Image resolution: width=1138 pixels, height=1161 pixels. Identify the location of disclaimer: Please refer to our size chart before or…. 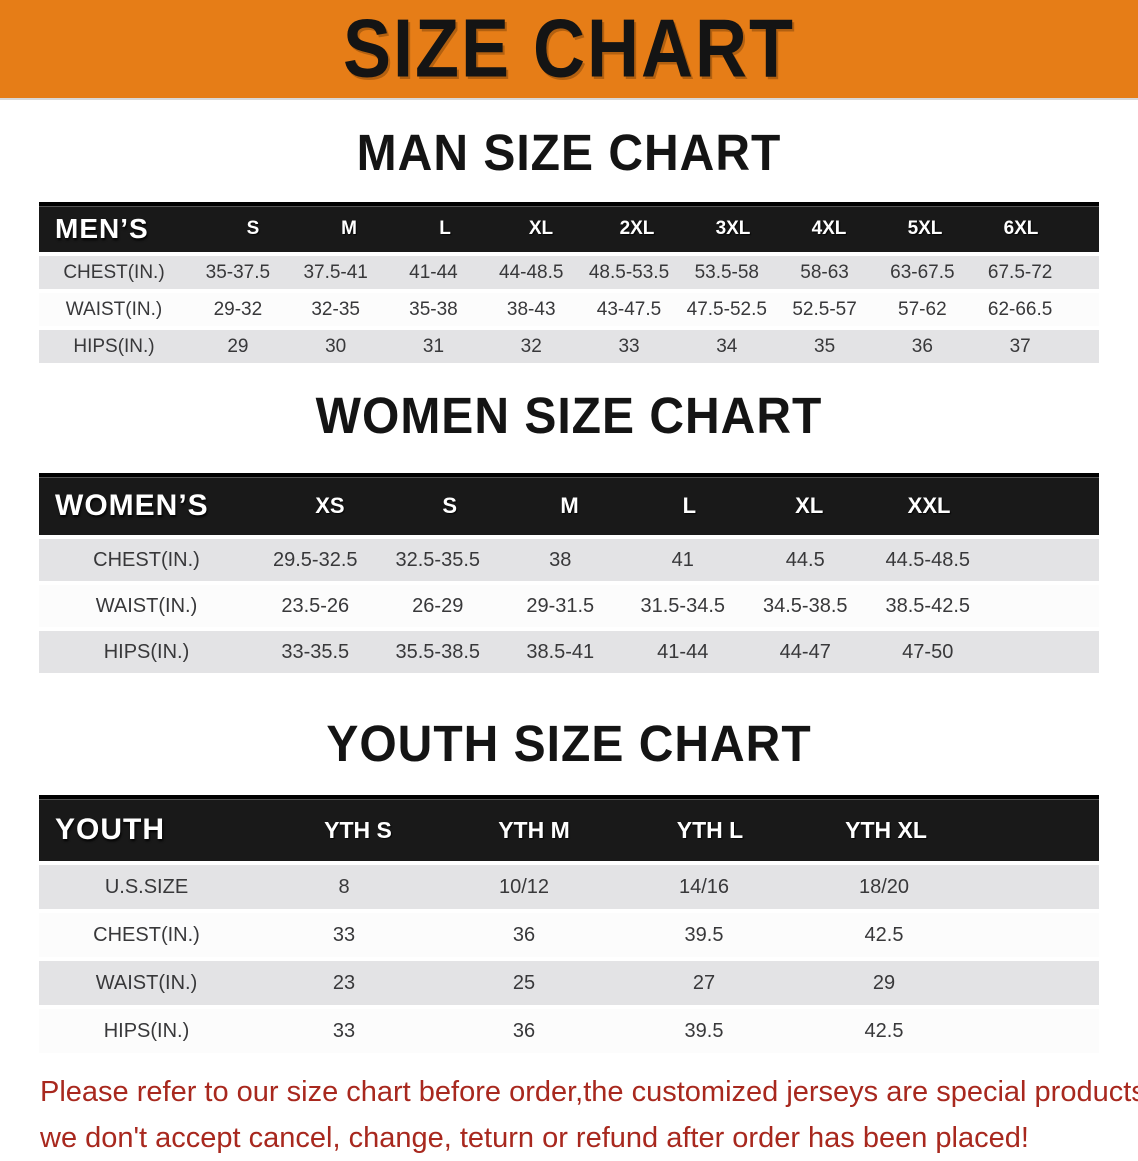
(589, 1115).